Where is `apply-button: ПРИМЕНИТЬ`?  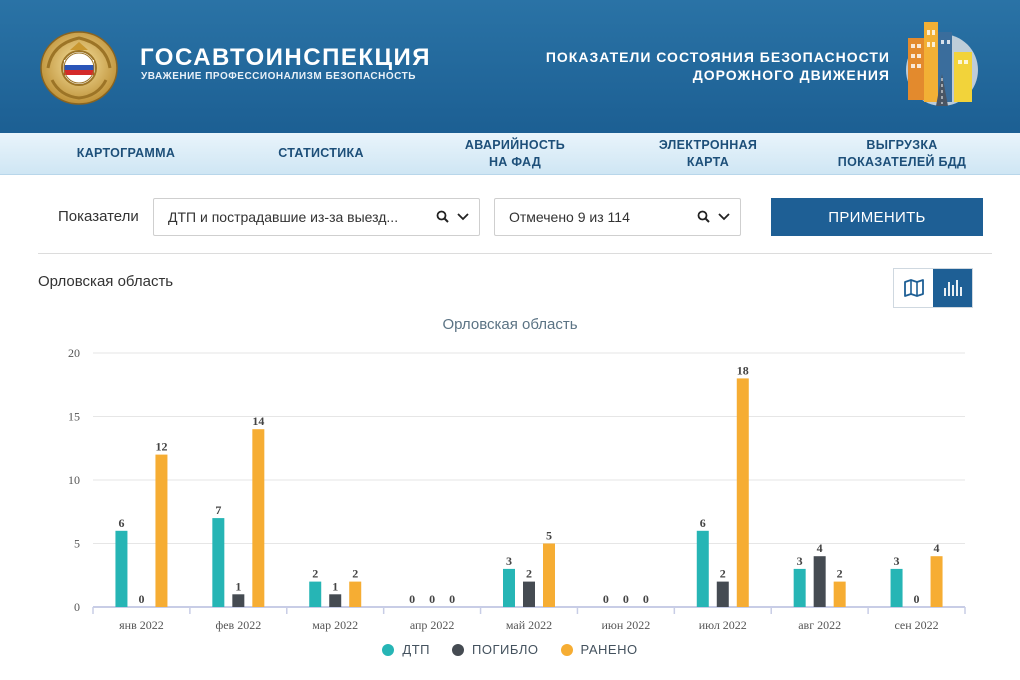
apply-button: ПРИМЕНИТЬ is located at coordinates (877, 217).